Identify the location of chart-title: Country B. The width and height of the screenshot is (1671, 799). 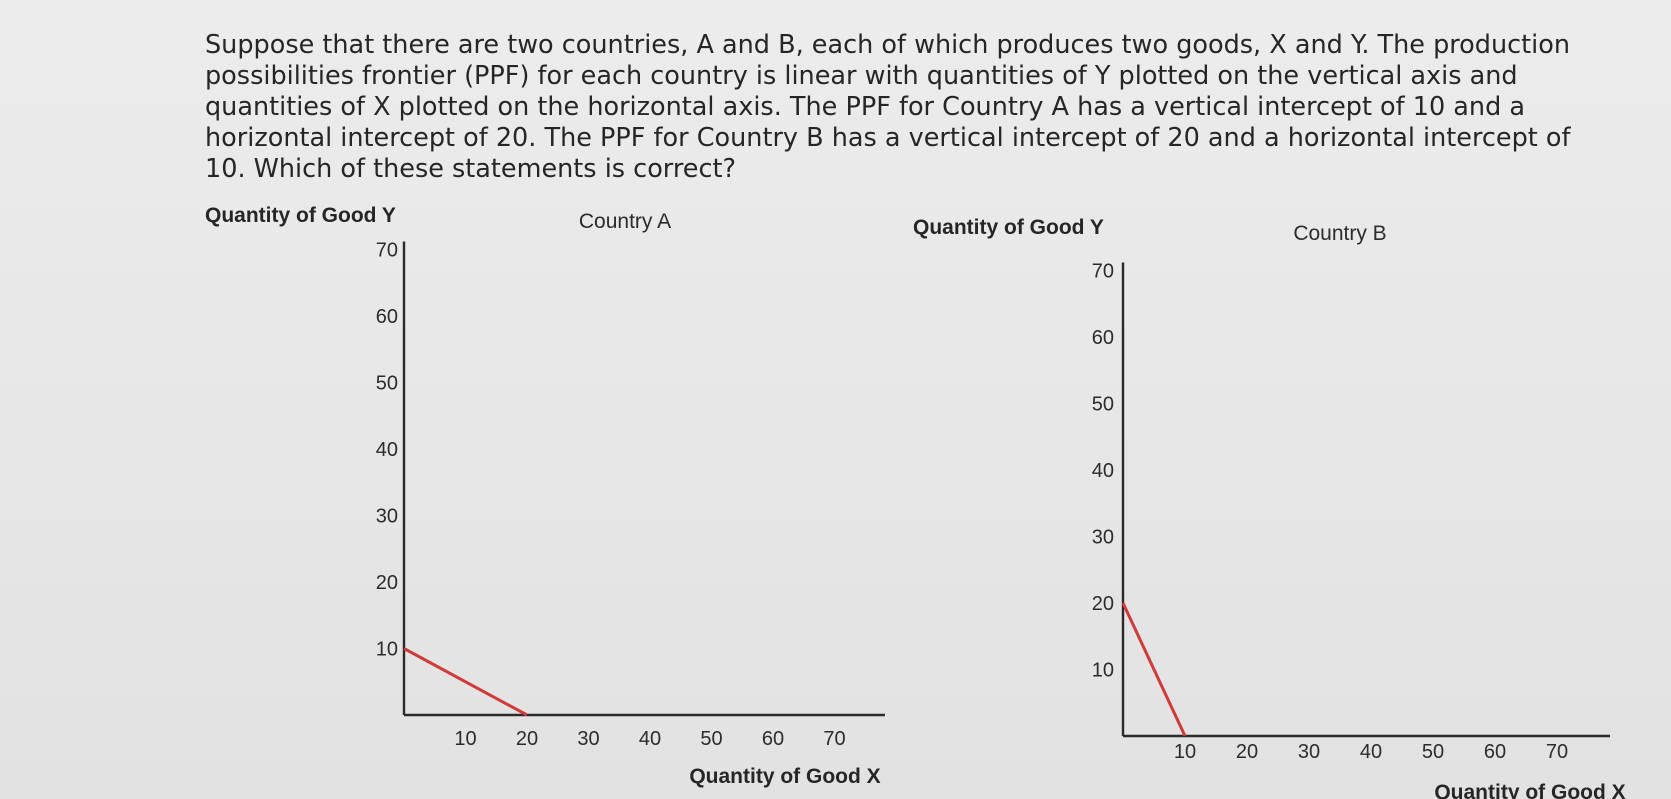
(1339, 233).